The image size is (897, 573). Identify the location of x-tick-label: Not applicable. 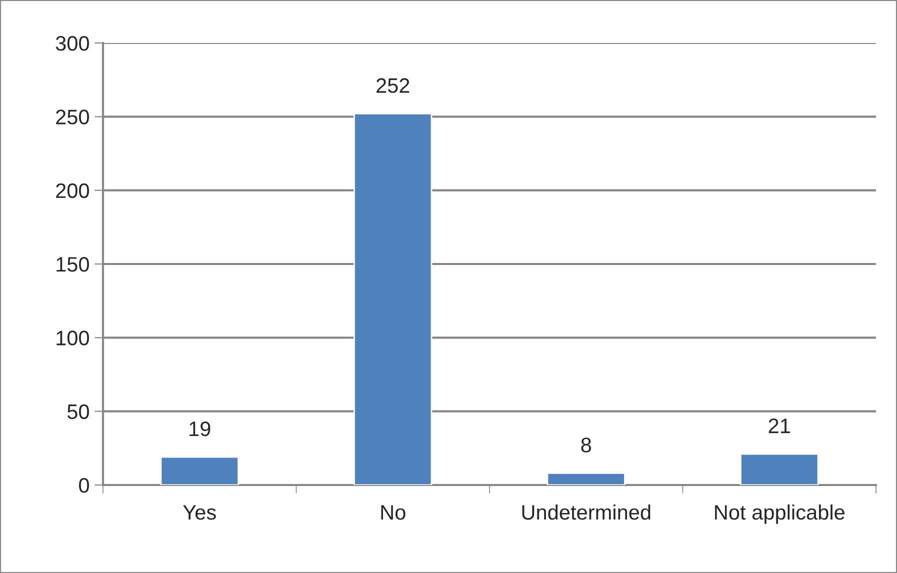
(779, 514).